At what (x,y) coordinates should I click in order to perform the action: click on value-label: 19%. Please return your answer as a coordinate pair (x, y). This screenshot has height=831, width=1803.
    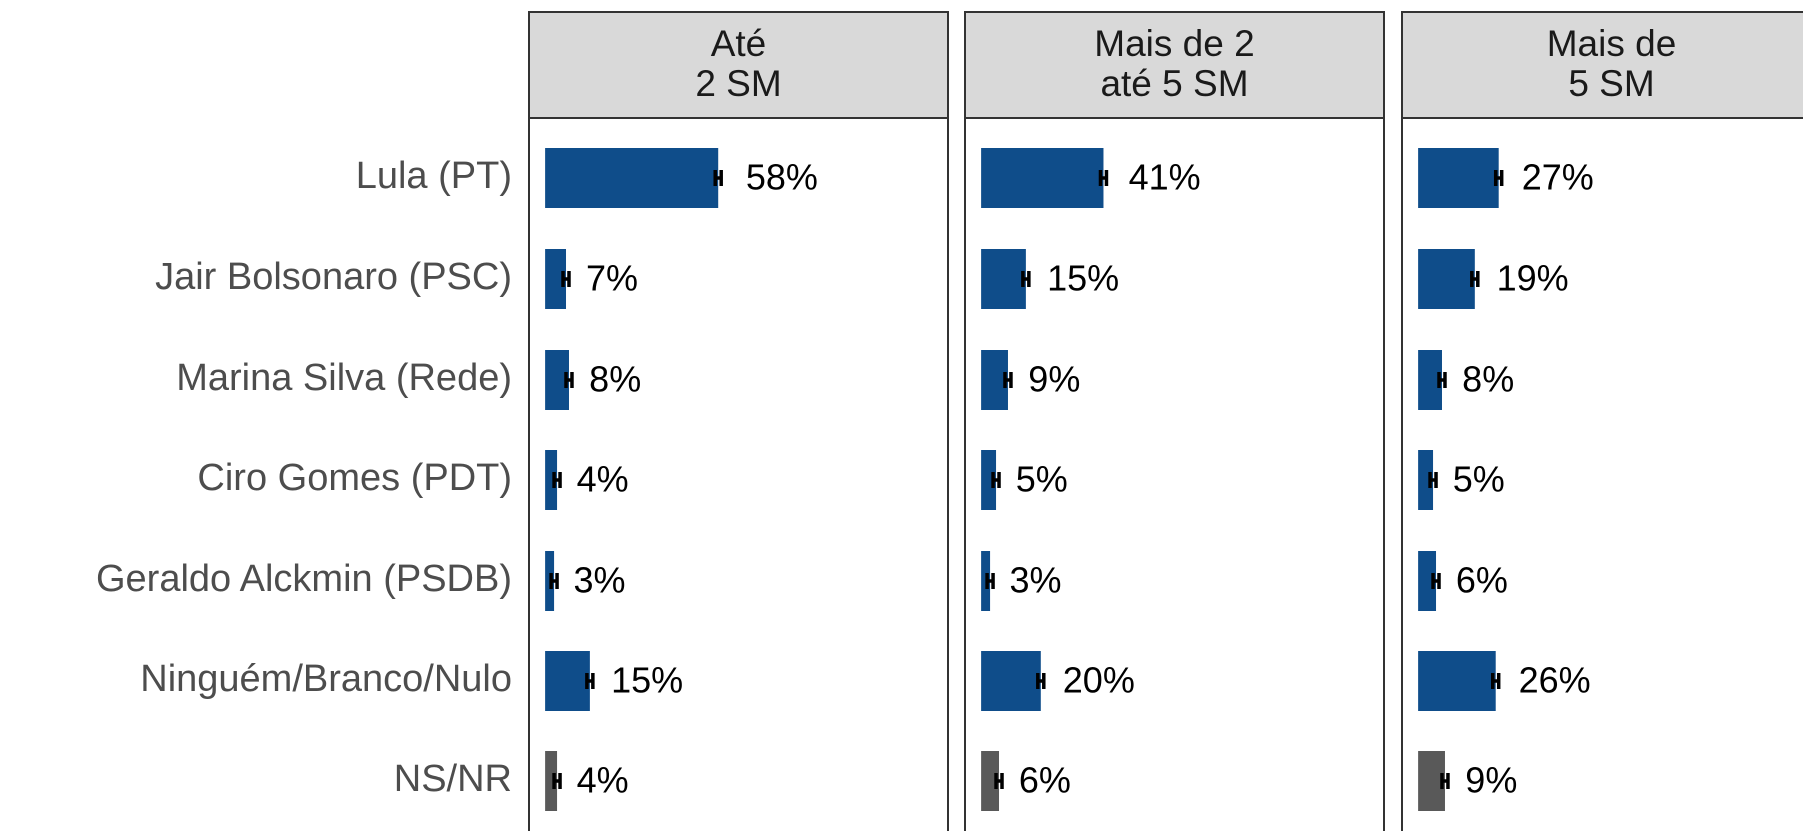
    Looking at the image, I should click on (1533, 278).